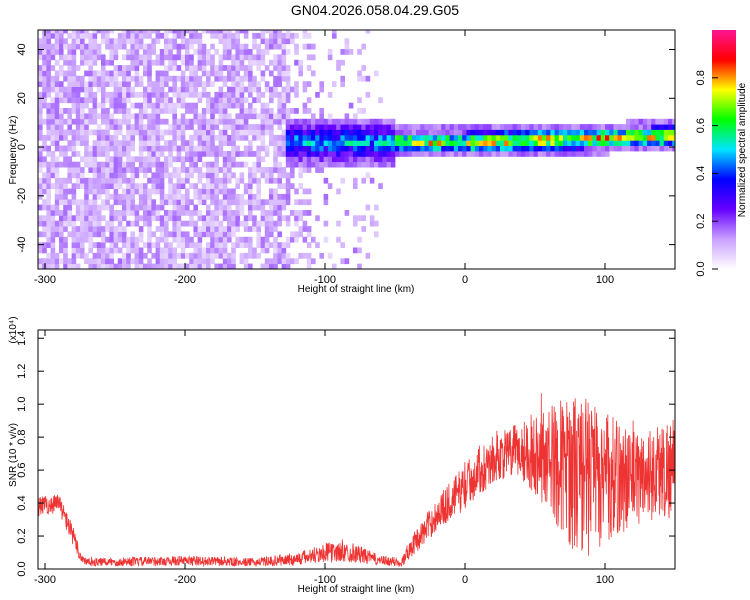 Image resolution: width=750 pixels, height=600 pixels. Describe the element at coordinates (22, 535) in the screenshot. I see `snr-ytick-label: 0.2` at that location.